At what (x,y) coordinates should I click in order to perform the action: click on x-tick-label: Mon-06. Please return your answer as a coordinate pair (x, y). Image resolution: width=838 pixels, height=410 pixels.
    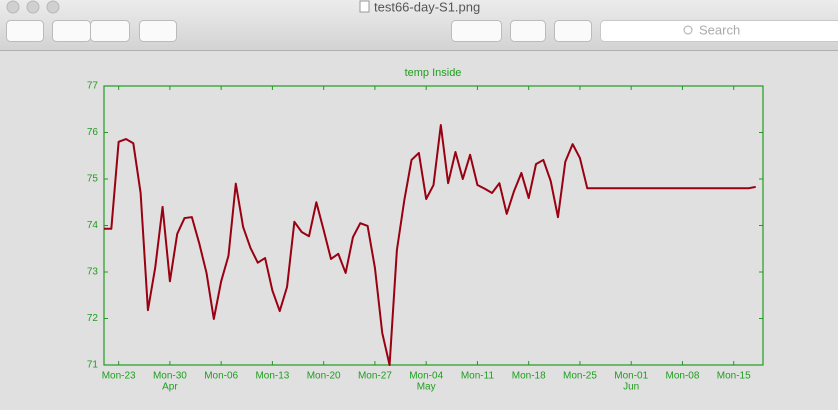
    Looking at the image, I should click on (221, 376).